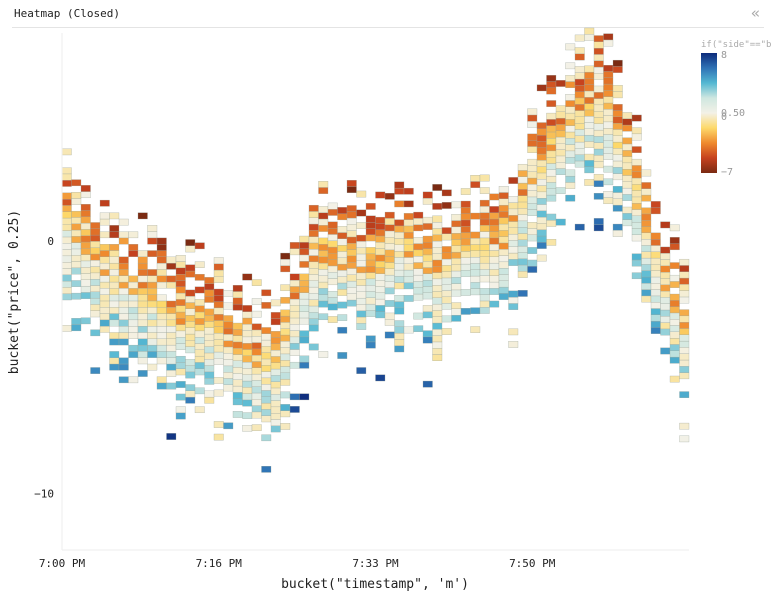 The image size is (776, 600). I want to click on y-tick-label: −10, so click(44, 493).